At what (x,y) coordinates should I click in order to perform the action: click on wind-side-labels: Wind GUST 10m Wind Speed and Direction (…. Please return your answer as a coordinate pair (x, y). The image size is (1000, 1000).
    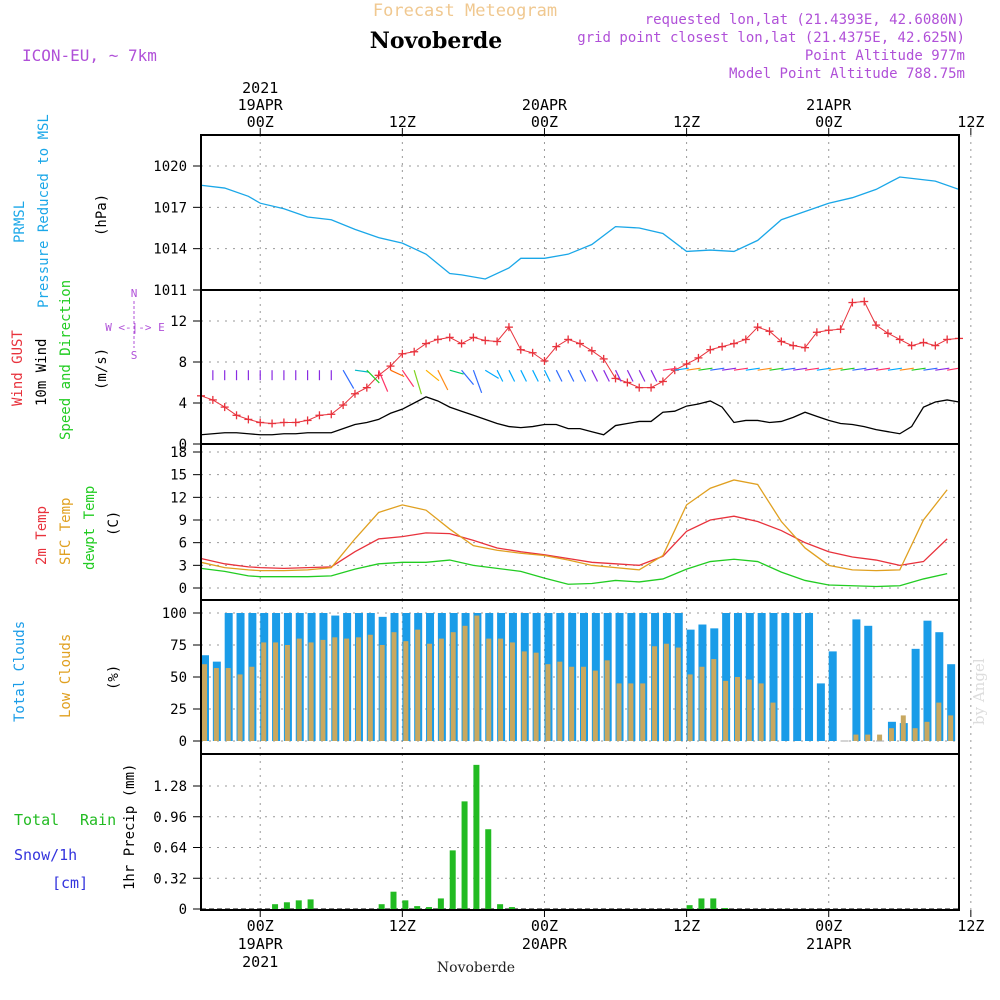
    Looking at the image, I should click on (87, 360).